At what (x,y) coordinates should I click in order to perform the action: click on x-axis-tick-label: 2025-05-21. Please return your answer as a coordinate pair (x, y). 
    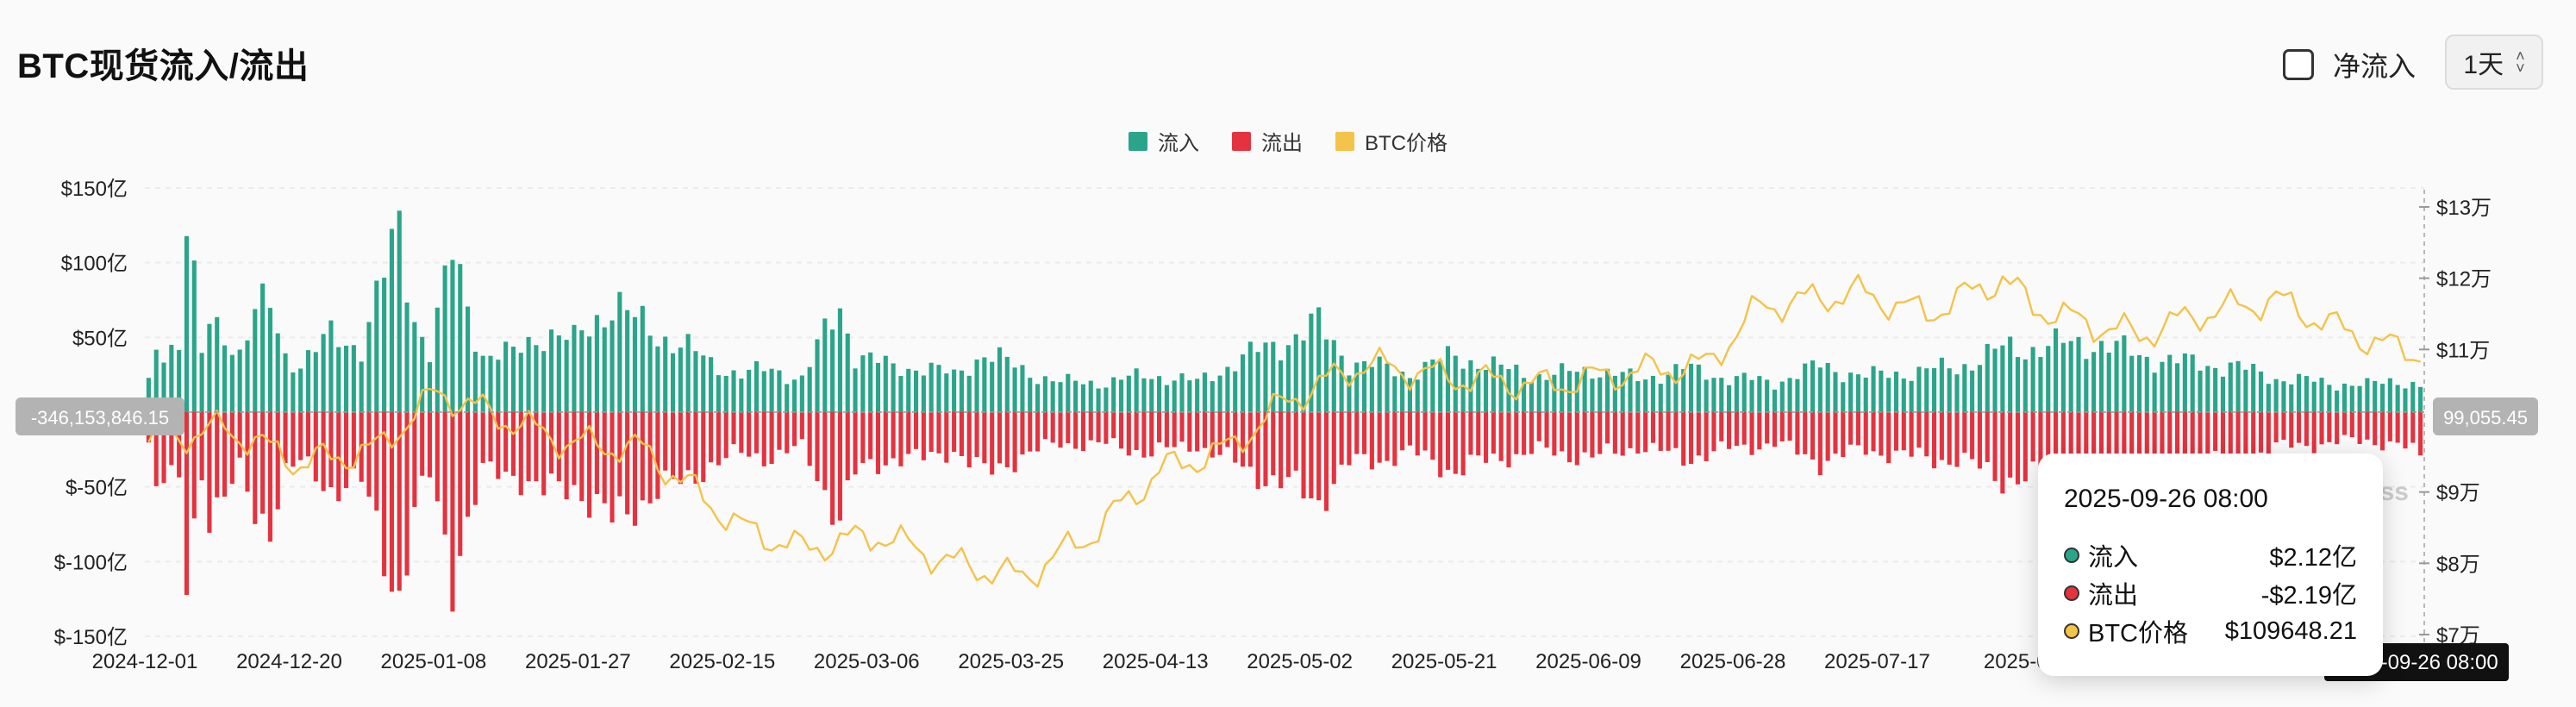
    Looking at the image, I should click on (1444, 661).